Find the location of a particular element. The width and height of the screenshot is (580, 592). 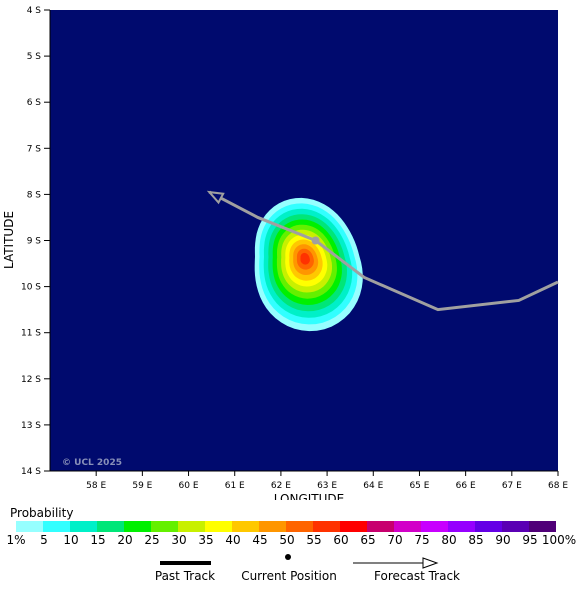

legend-label: 15 is located at coordinates (98, 540).